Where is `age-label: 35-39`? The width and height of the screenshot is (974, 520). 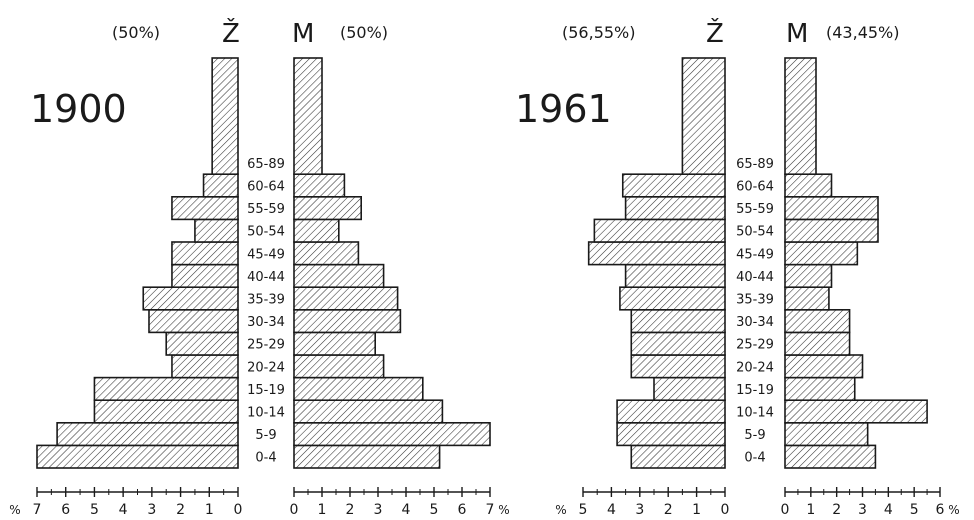 age-label: 35-39 is located at coordinates (755, 300).